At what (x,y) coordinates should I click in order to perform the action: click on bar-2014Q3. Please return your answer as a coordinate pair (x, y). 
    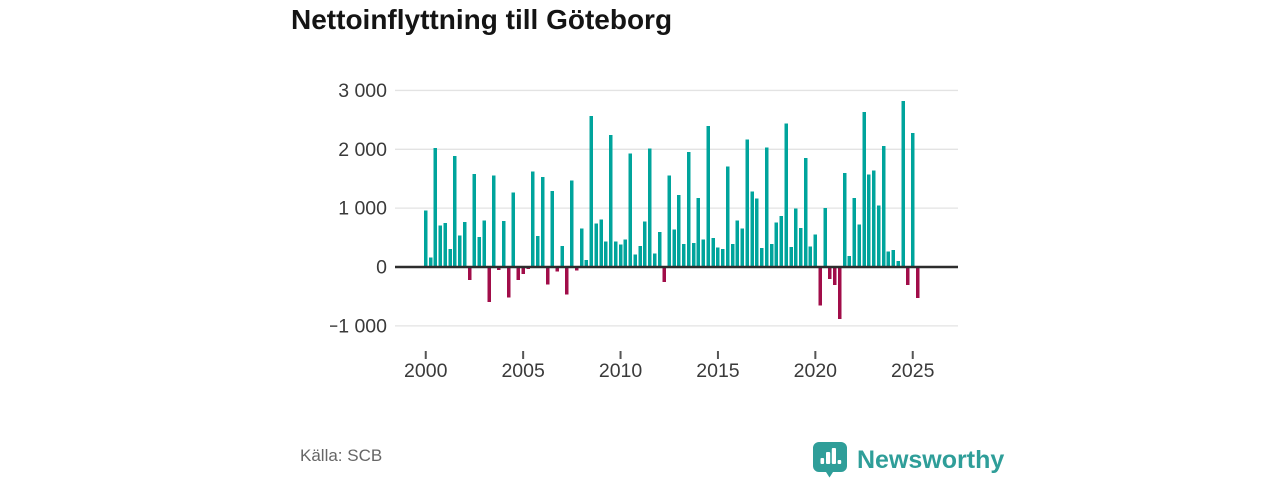
    Looking at the image, I should click on (708, 196).